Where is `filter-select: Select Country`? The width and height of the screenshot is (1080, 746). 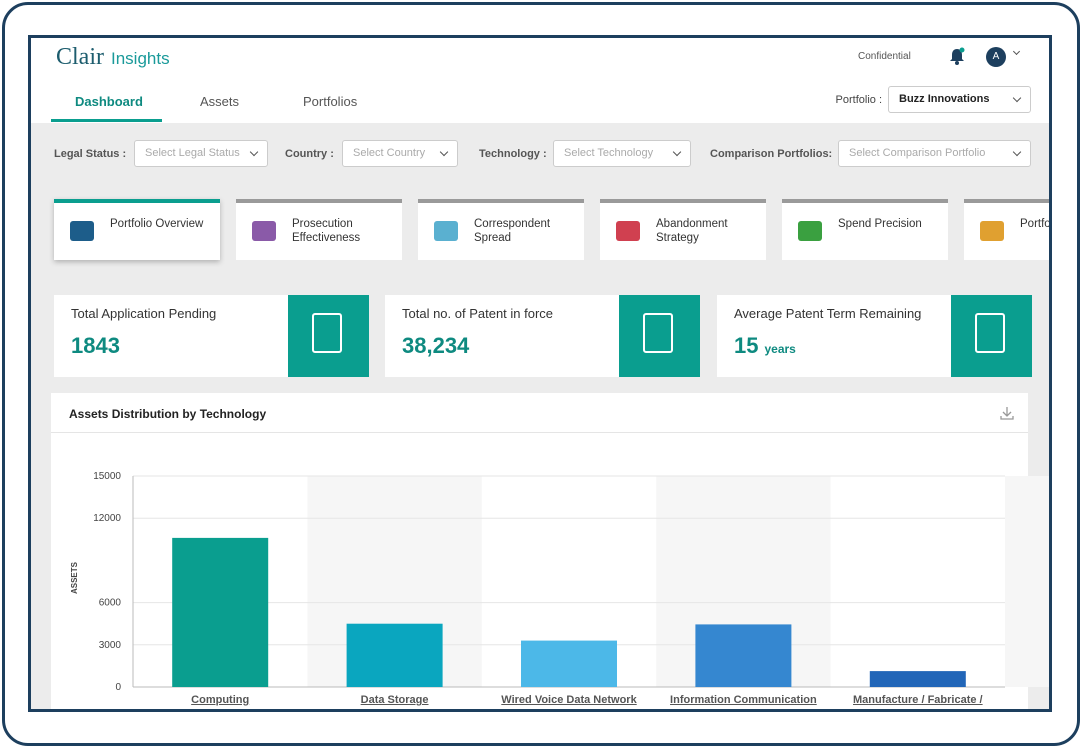
filter-select: Select Country is located at coordinates (400, 153).